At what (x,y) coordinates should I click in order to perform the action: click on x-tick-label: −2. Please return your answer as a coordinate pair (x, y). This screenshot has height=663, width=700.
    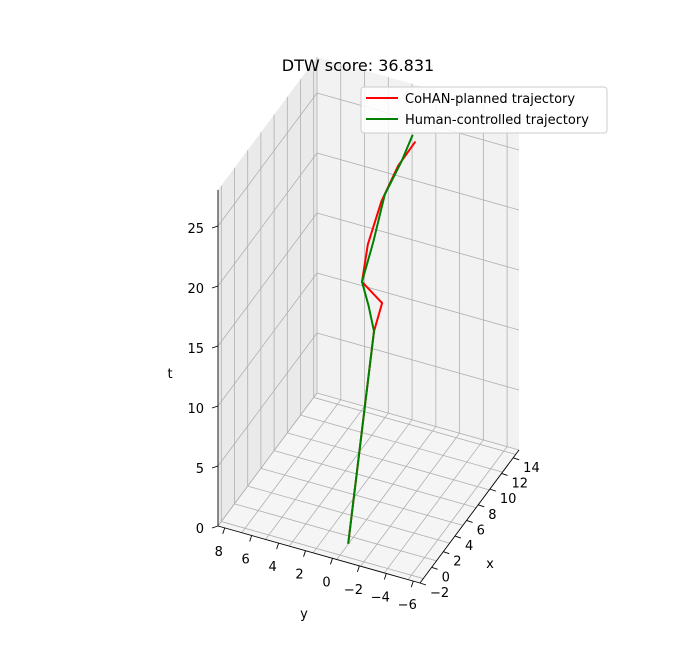
    Looking at the image, I should click on (439, 593).